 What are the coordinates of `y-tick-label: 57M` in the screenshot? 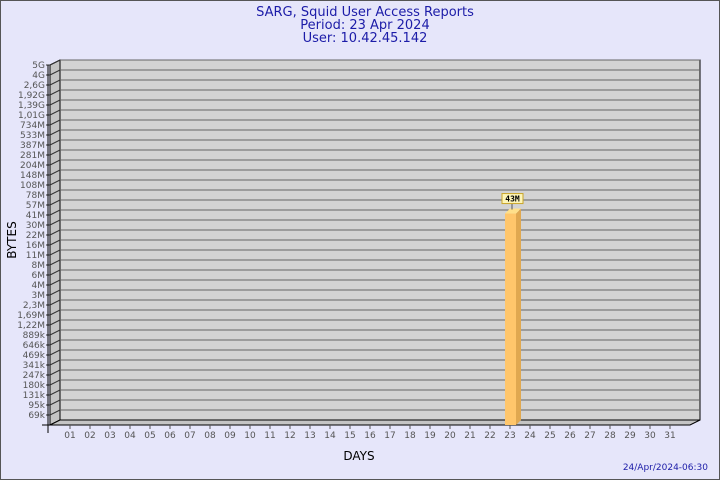 It's located at (35, 206).